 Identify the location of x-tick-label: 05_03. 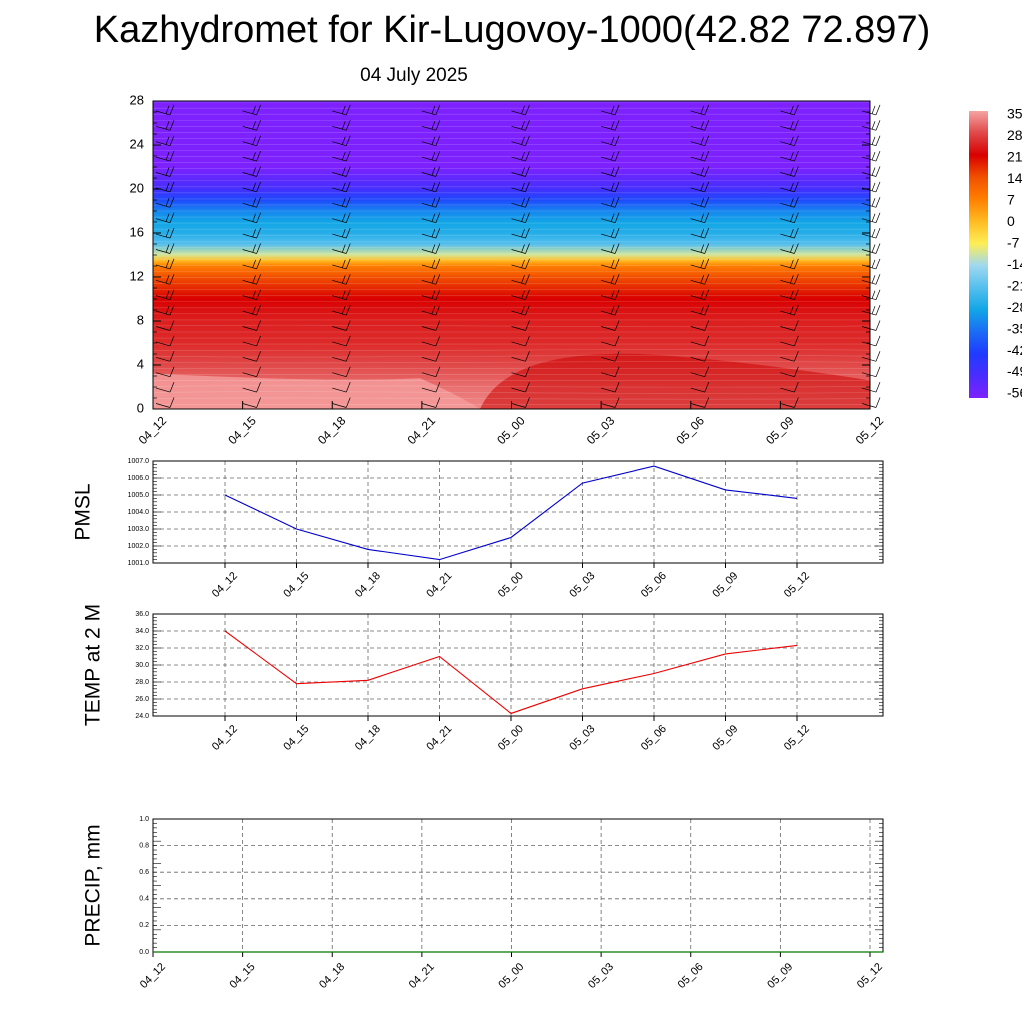
(582, 585).